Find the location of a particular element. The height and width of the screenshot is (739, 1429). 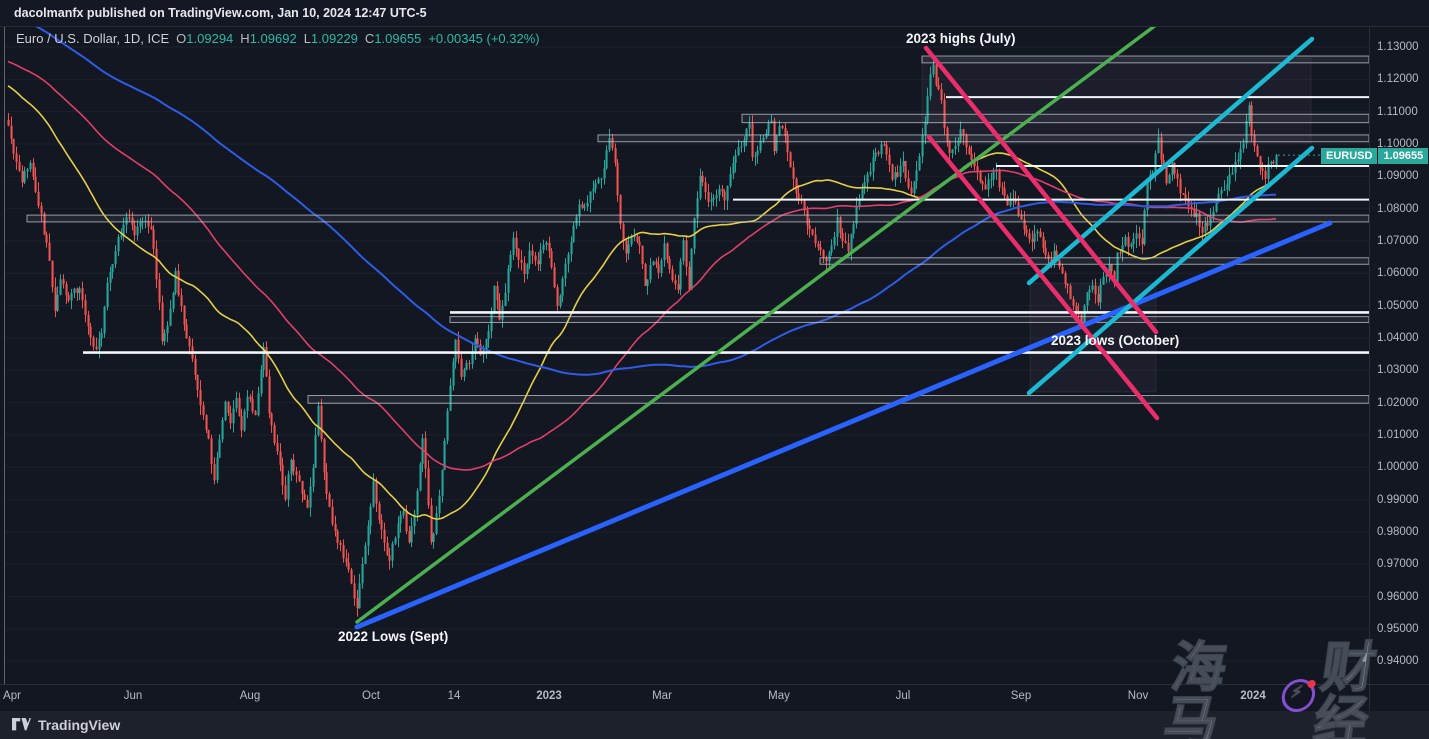

watermark-cn-text: 海马 ⚡ 财经 is located at coordinates (1271, 688).